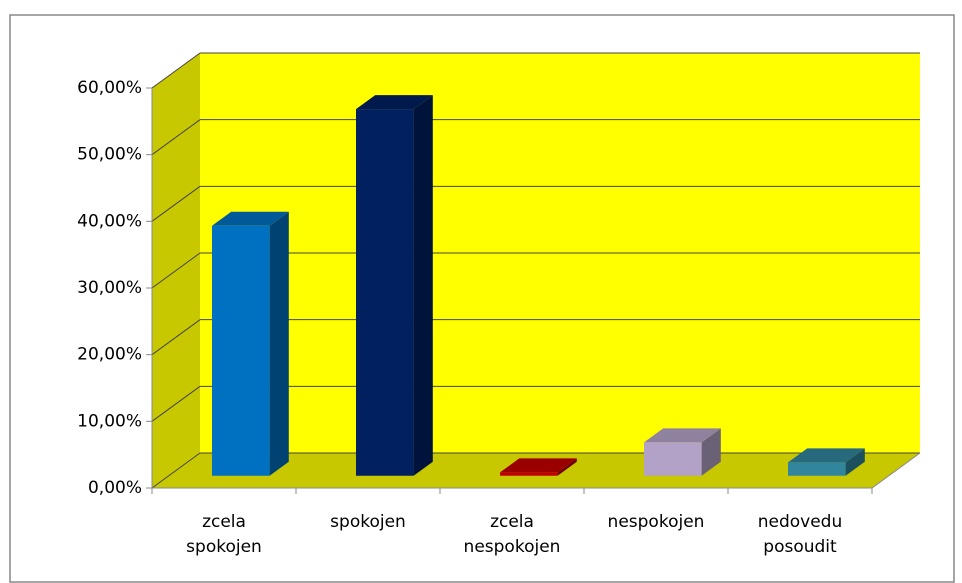  I want to click on x-tick-label: nedovedu posoudit, so click(800, 534).